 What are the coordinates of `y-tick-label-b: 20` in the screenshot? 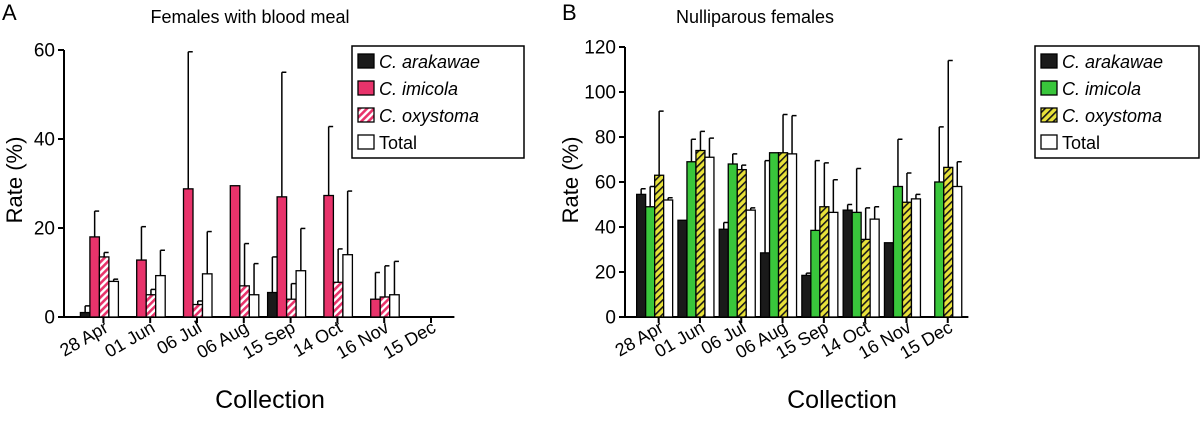 It's located at (605, 273).